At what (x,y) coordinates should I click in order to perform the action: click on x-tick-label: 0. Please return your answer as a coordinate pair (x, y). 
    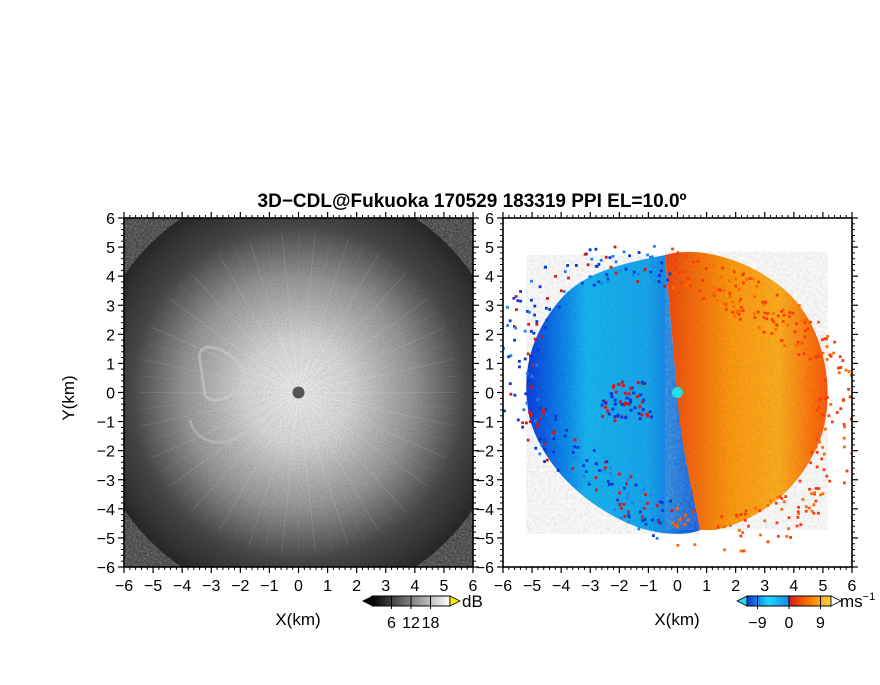
    Looking at the image, I should click on (298, 586).